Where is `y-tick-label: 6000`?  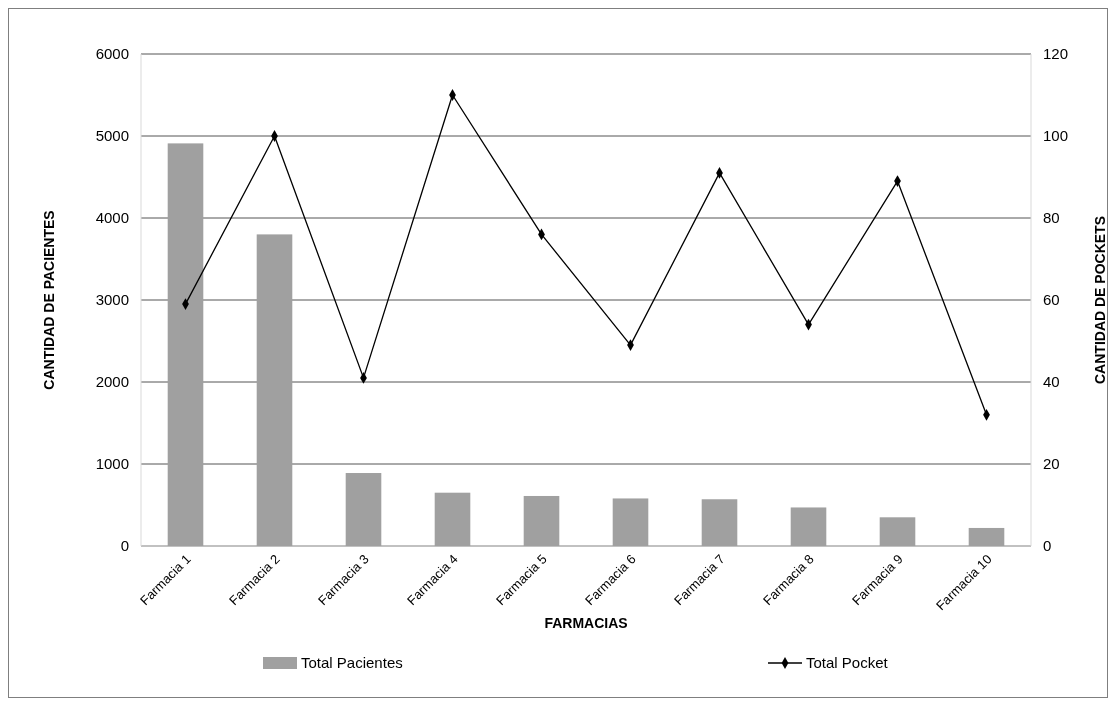
y-tick-label: 6000 is located at coordinates (112, 54).